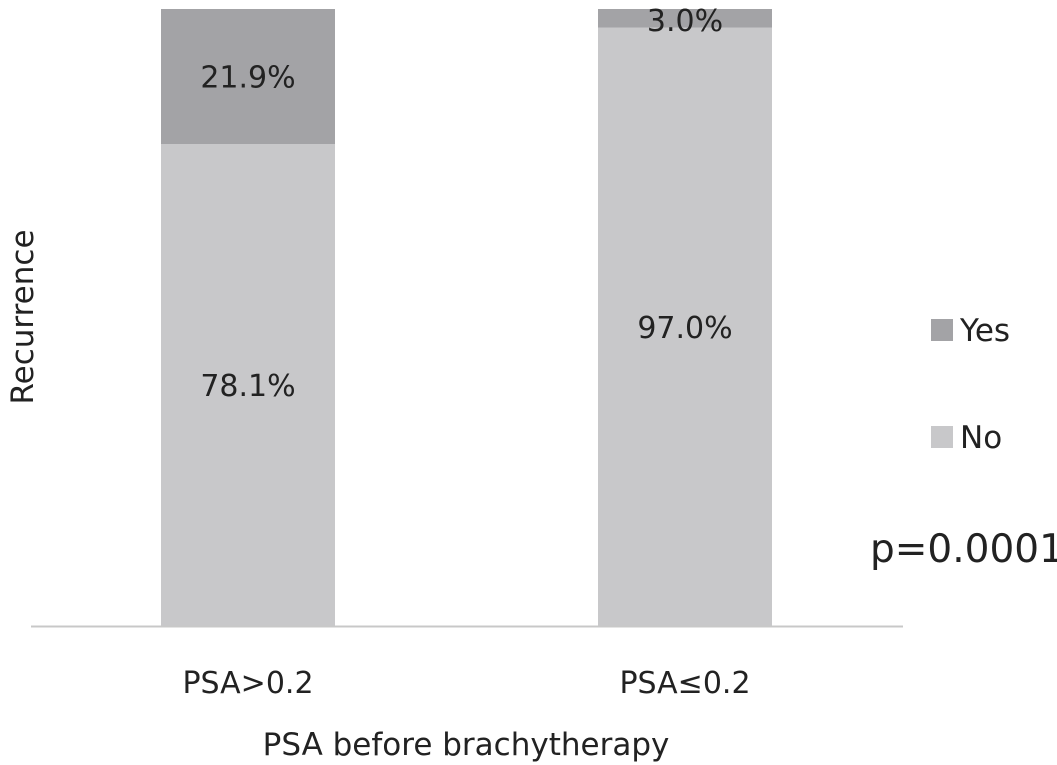  I want to click on p-value-annotation: p=0.0001, so click(963, 549).